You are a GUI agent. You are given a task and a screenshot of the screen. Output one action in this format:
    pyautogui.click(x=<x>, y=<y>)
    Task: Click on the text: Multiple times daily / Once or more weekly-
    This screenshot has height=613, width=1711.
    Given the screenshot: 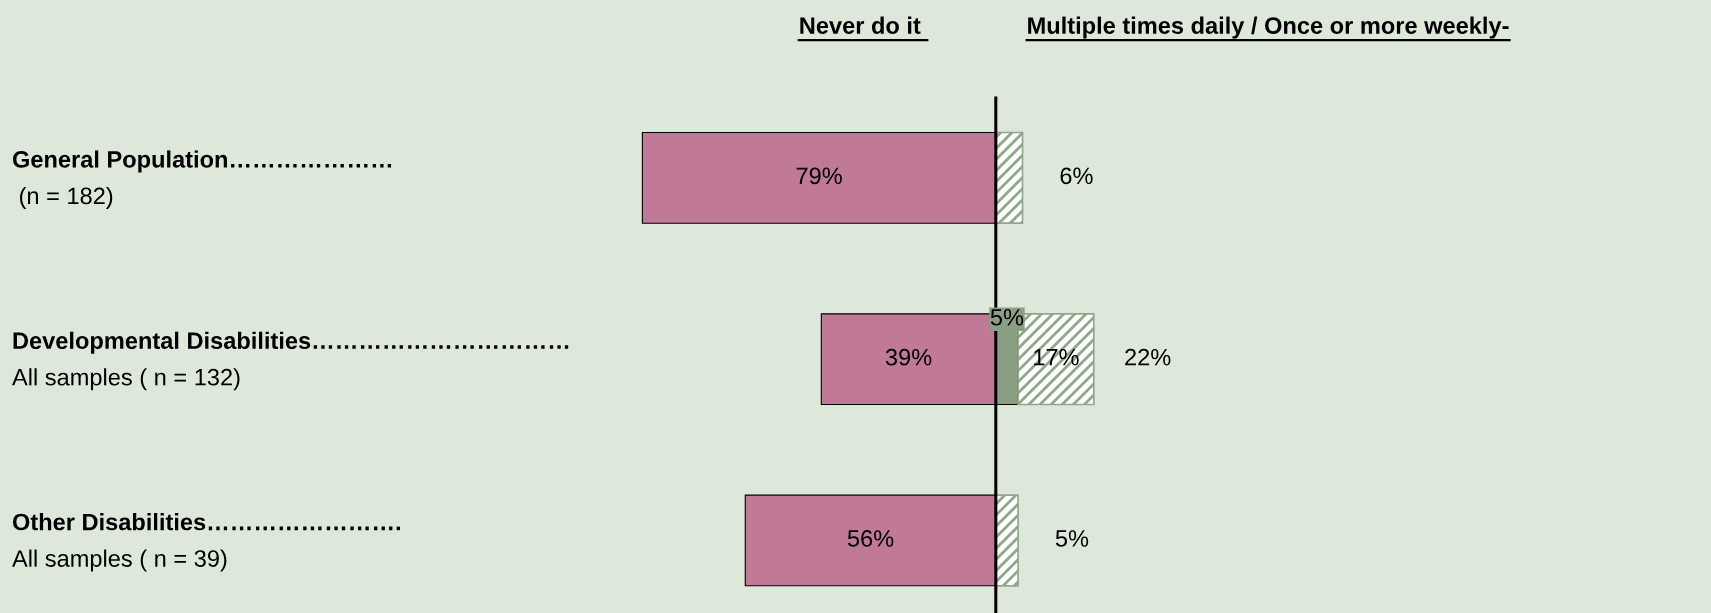 What is the action you would take?
    pyautogui.click(x=1268, y=27)
    